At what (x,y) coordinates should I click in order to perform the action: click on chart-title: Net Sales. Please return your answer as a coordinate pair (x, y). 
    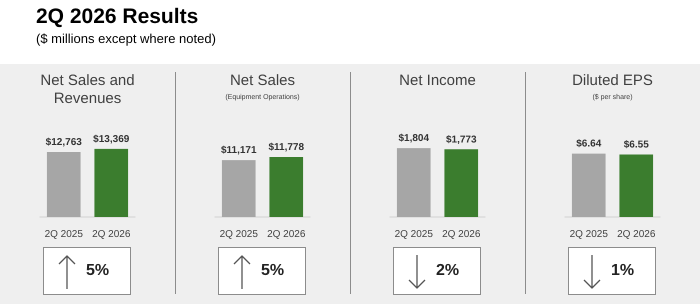
    Looking at the image, I should click on (262, 81).